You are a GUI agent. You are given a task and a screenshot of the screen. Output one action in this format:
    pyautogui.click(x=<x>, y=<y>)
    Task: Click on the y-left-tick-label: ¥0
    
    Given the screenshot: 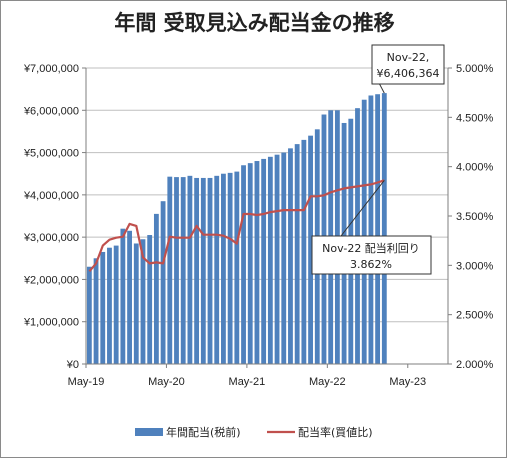 What is the action you would take?
    pyautogui.click(x=72, y=365)
    